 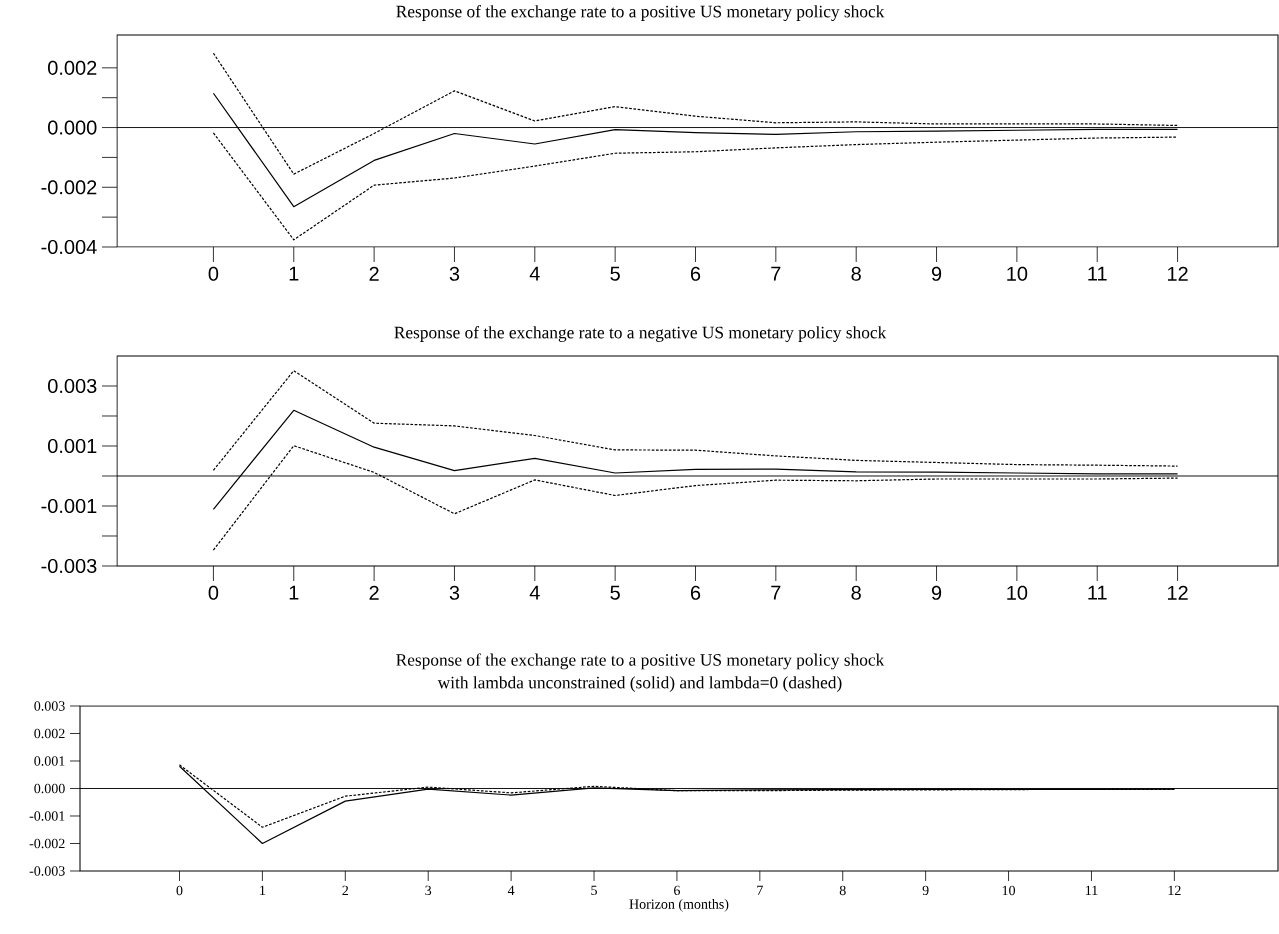 I want to click on x-axis-title: Horizon (months), so click(x=679, y=905).